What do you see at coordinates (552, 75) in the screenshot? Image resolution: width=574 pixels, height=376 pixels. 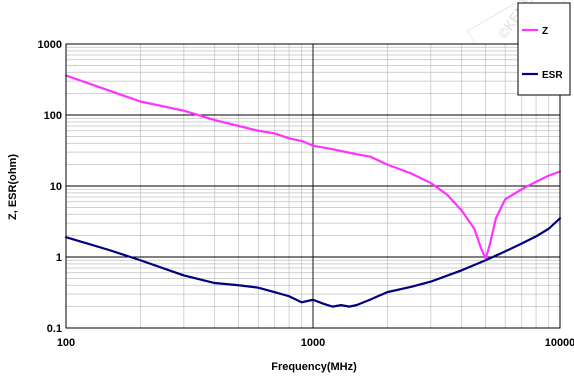 I see `legend-label-esr: ESR` at bounding box center [552, 75].